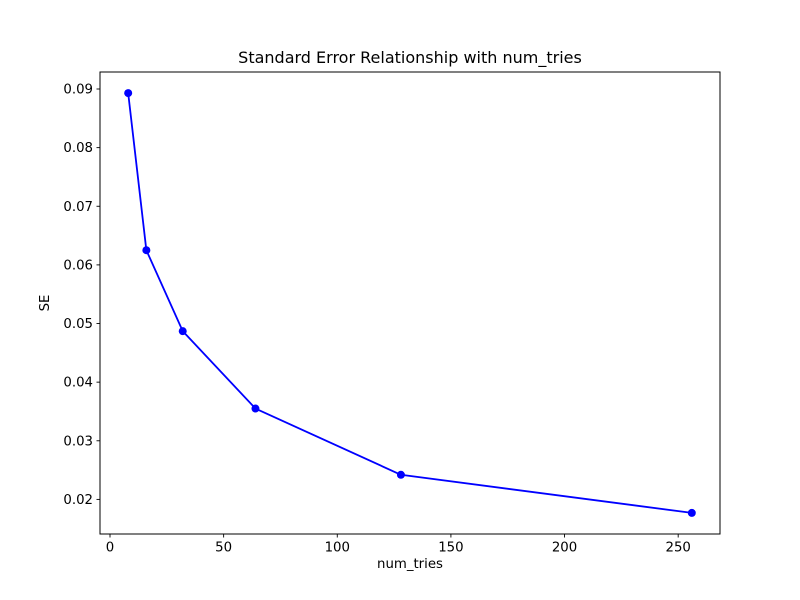 This screenshot has height=600, width=800. I want to click on y-tick-label: 0.06, so click(78, 265).